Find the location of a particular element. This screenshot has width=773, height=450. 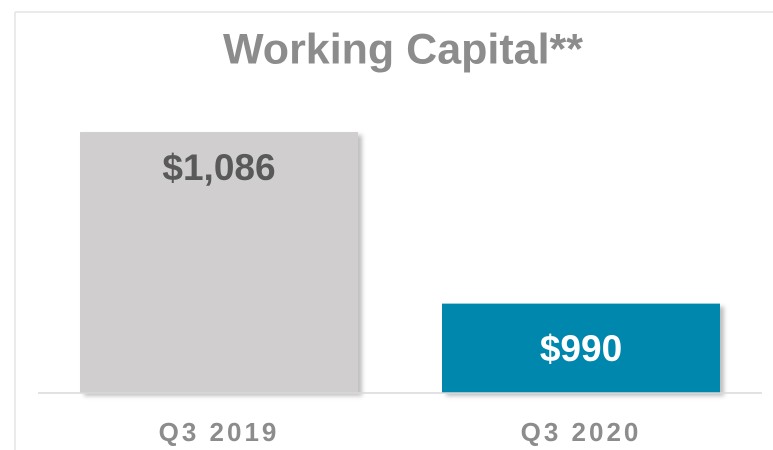

value-label: $990 is located at coordinates (581, 348).